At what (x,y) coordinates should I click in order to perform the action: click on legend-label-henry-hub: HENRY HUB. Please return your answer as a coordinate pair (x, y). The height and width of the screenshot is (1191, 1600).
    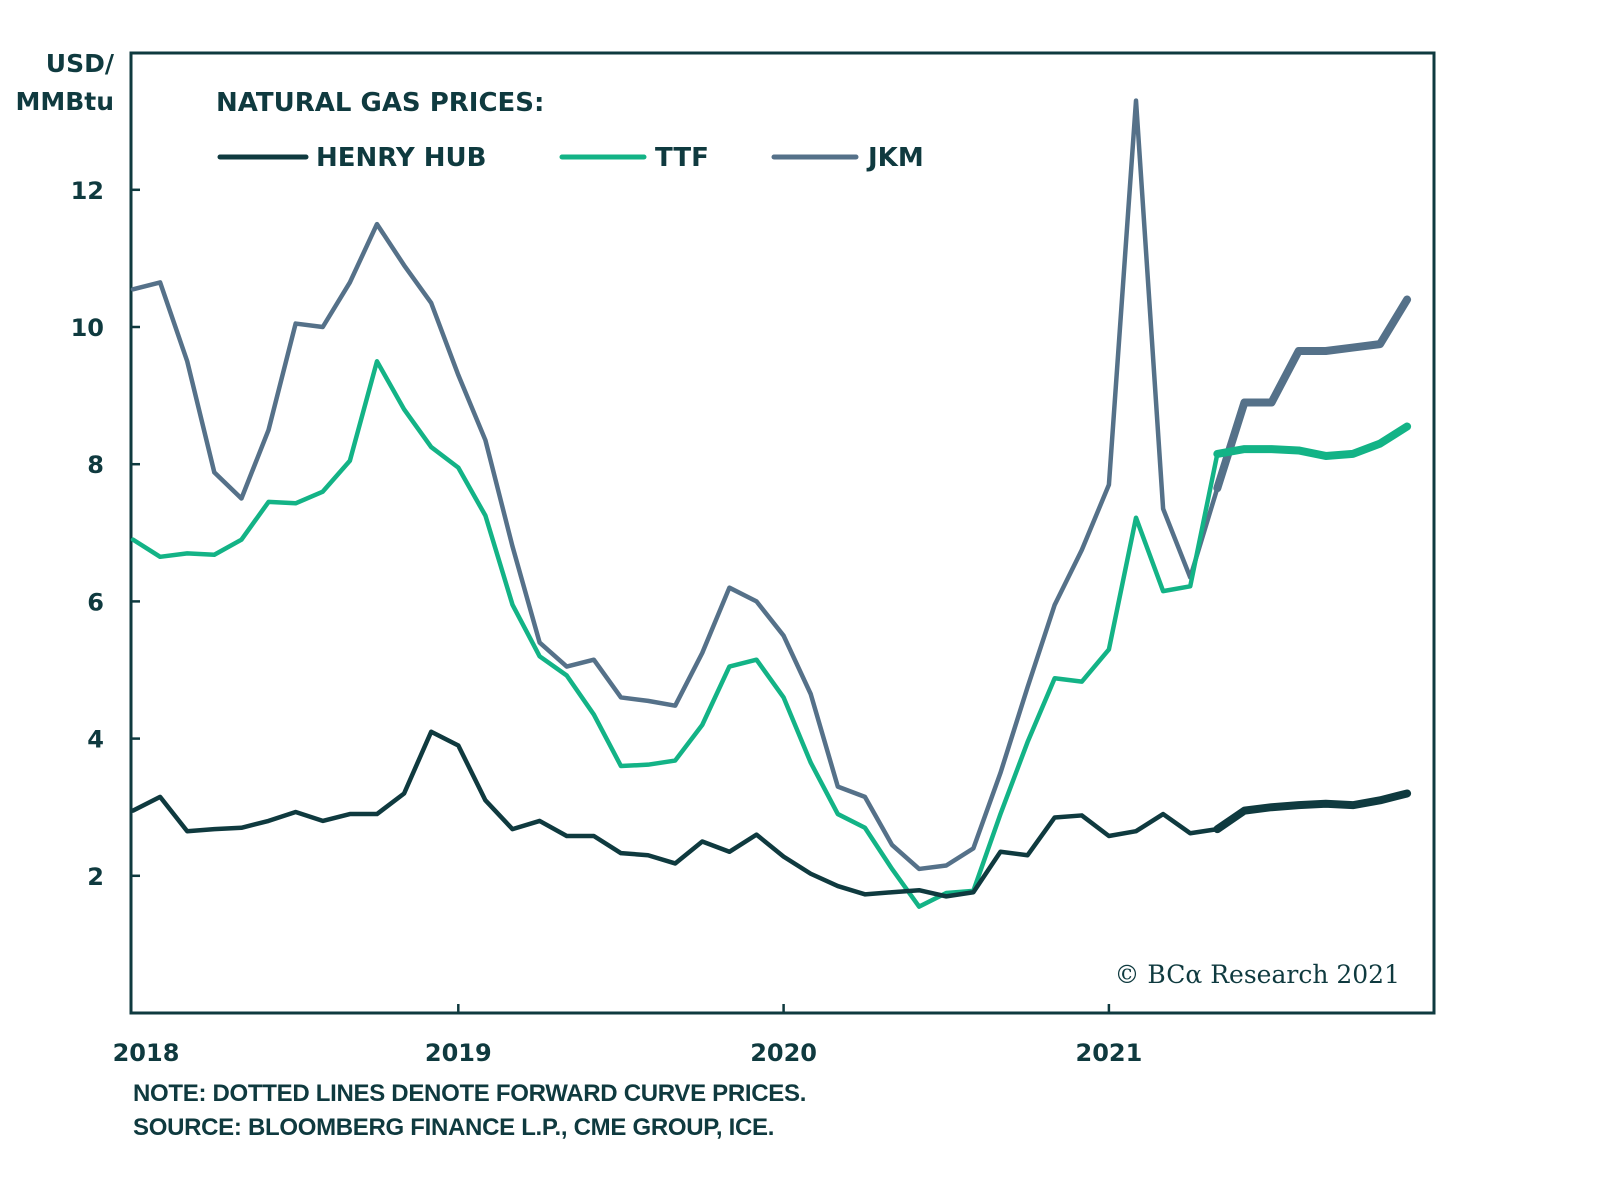
    Looking at the image, I should click on (401, 158).